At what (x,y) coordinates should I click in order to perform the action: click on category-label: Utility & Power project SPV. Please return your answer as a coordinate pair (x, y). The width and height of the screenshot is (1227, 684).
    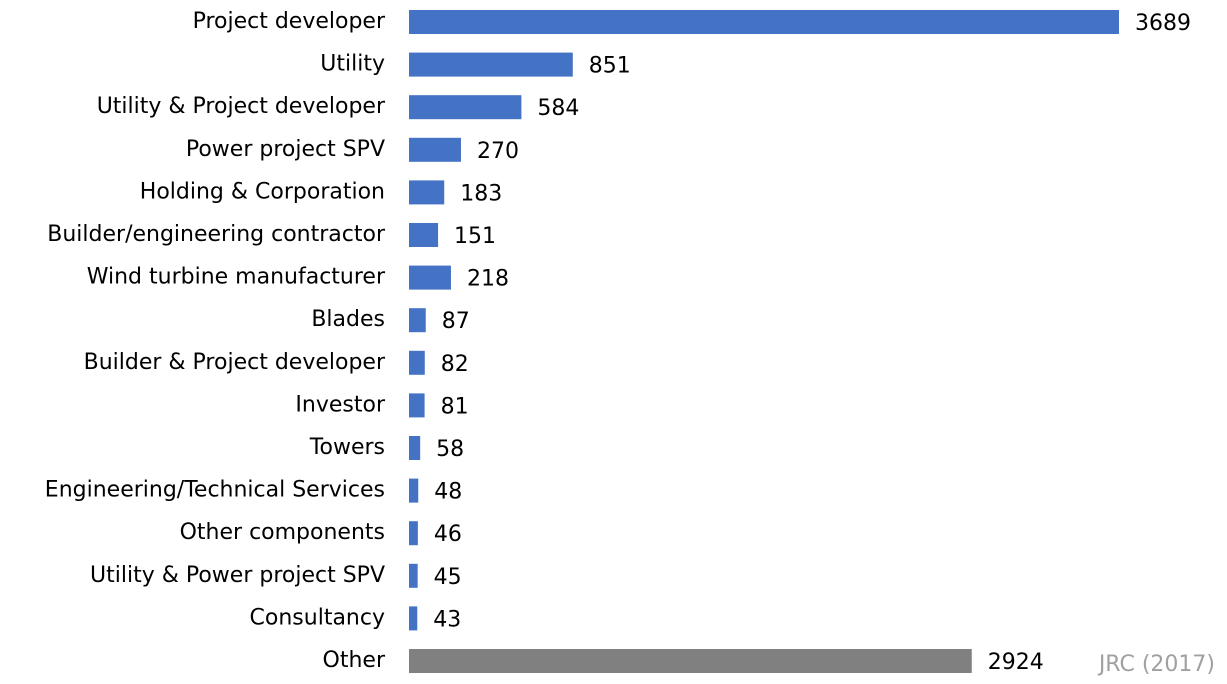
    Looking at the image, I should click on (237, 575).